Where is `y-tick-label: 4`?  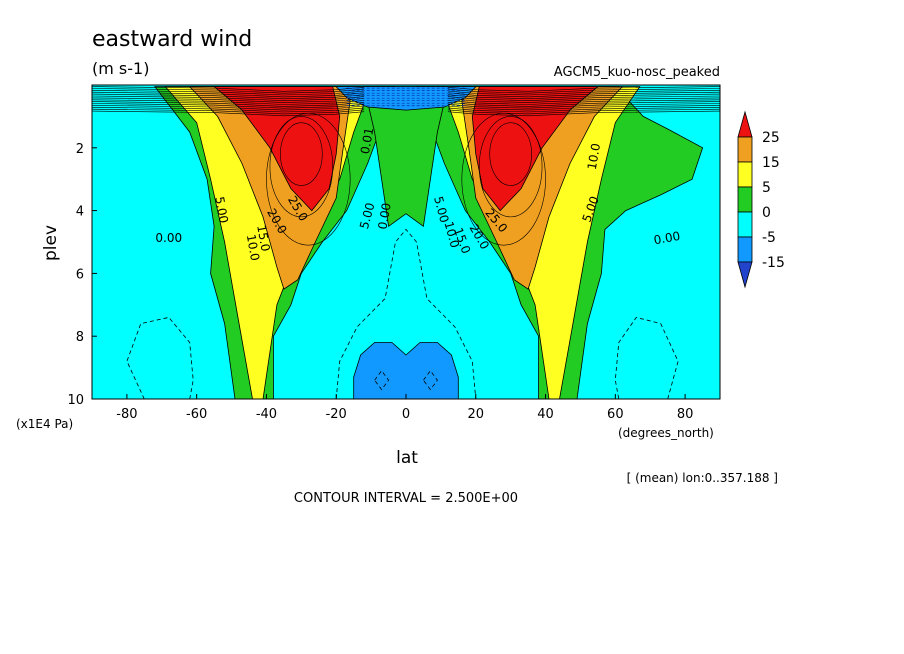 y-tick-label: 4 is located at coordinates (80, 212).